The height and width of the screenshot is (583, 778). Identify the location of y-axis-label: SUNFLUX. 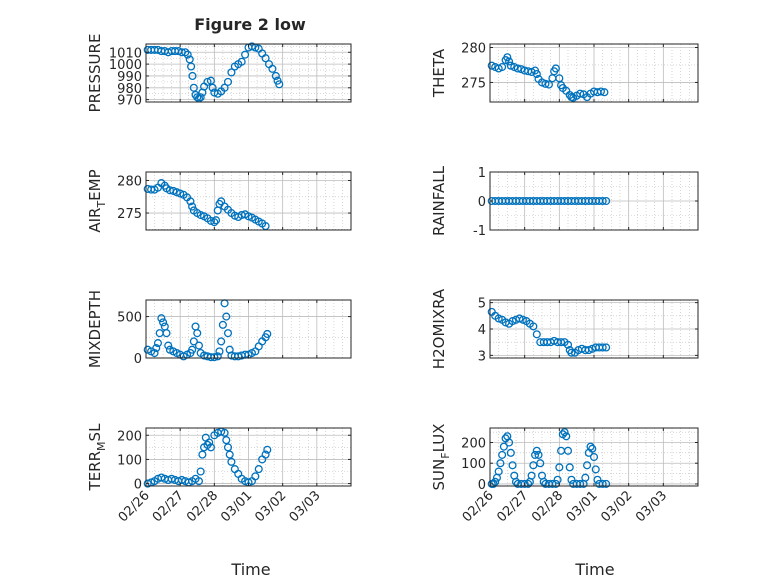
(441, 457).